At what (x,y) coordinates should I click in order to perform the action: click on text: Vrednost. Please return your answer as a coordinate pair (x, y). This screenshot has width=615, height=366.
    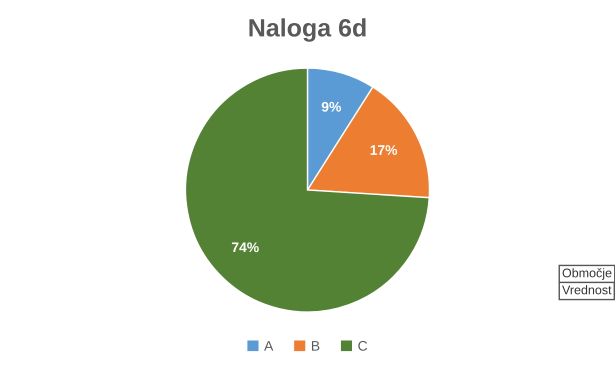
    Looking at the image, I should click on (587, 289).